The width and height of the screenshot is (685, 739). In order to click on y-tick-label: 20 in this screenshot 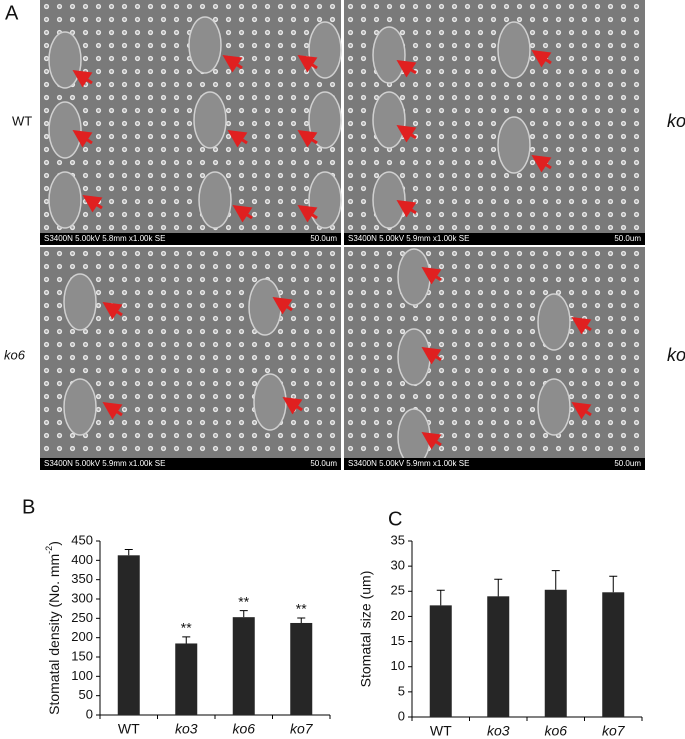, I will do `click(398, 615)`.